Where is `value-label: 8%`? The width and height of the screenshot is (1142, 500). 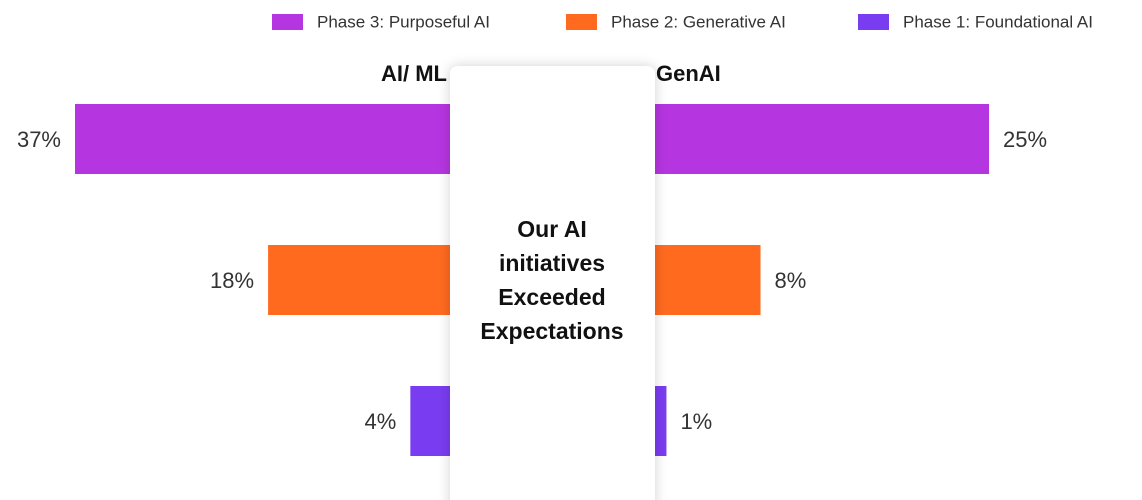
value-label: 8% is located at coordinates (791, 280).